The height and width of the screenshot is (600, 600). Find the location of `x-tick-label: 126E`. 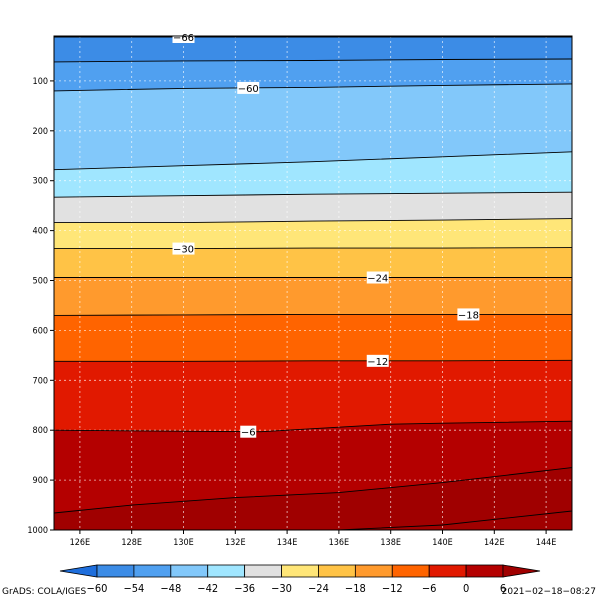

x-tick-label: 126E is located at coordinates (80, 543).